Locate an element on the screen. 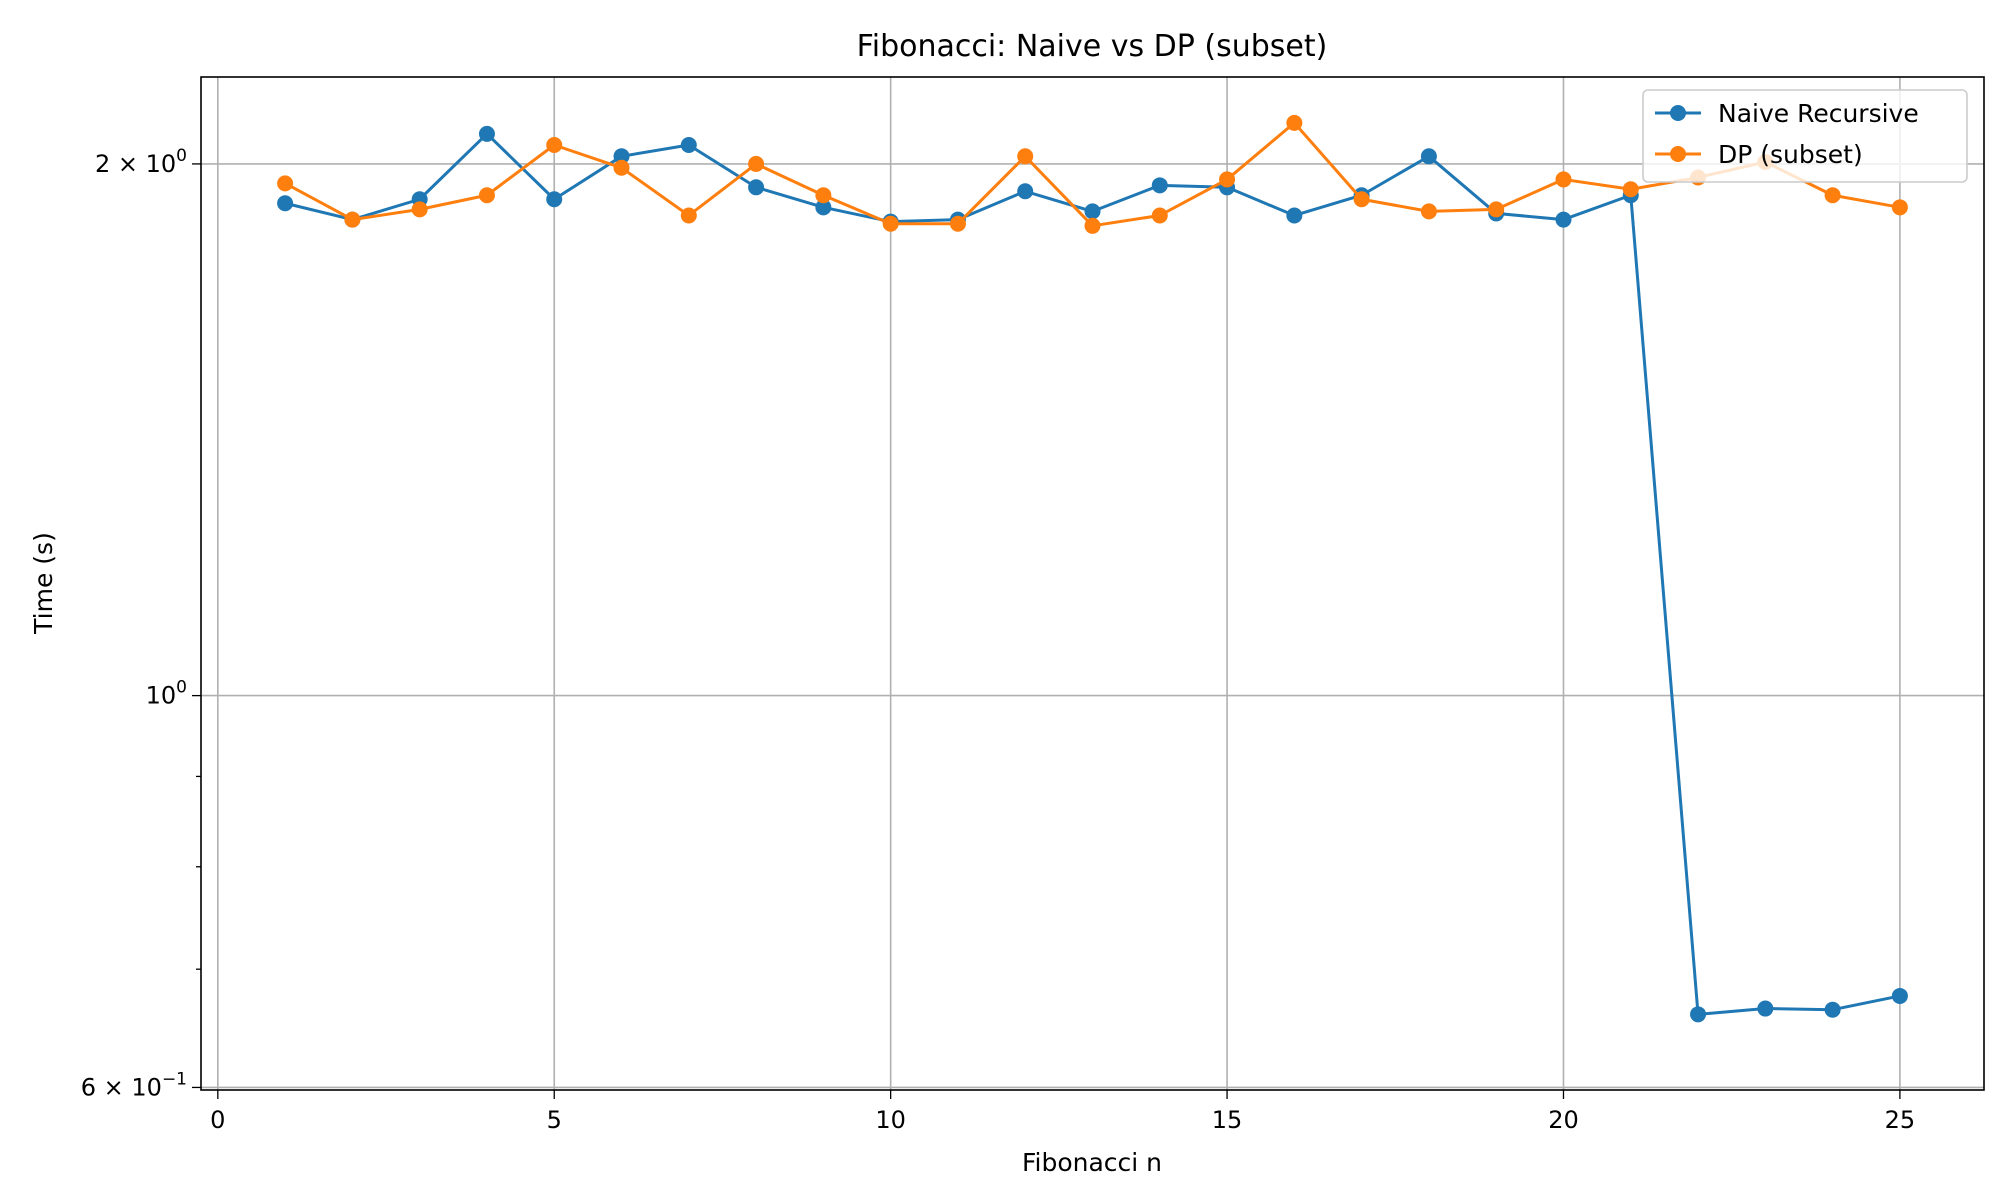 This screenshot has height=1200, width=2000. legend-box is located at coordinates (1805, 136).